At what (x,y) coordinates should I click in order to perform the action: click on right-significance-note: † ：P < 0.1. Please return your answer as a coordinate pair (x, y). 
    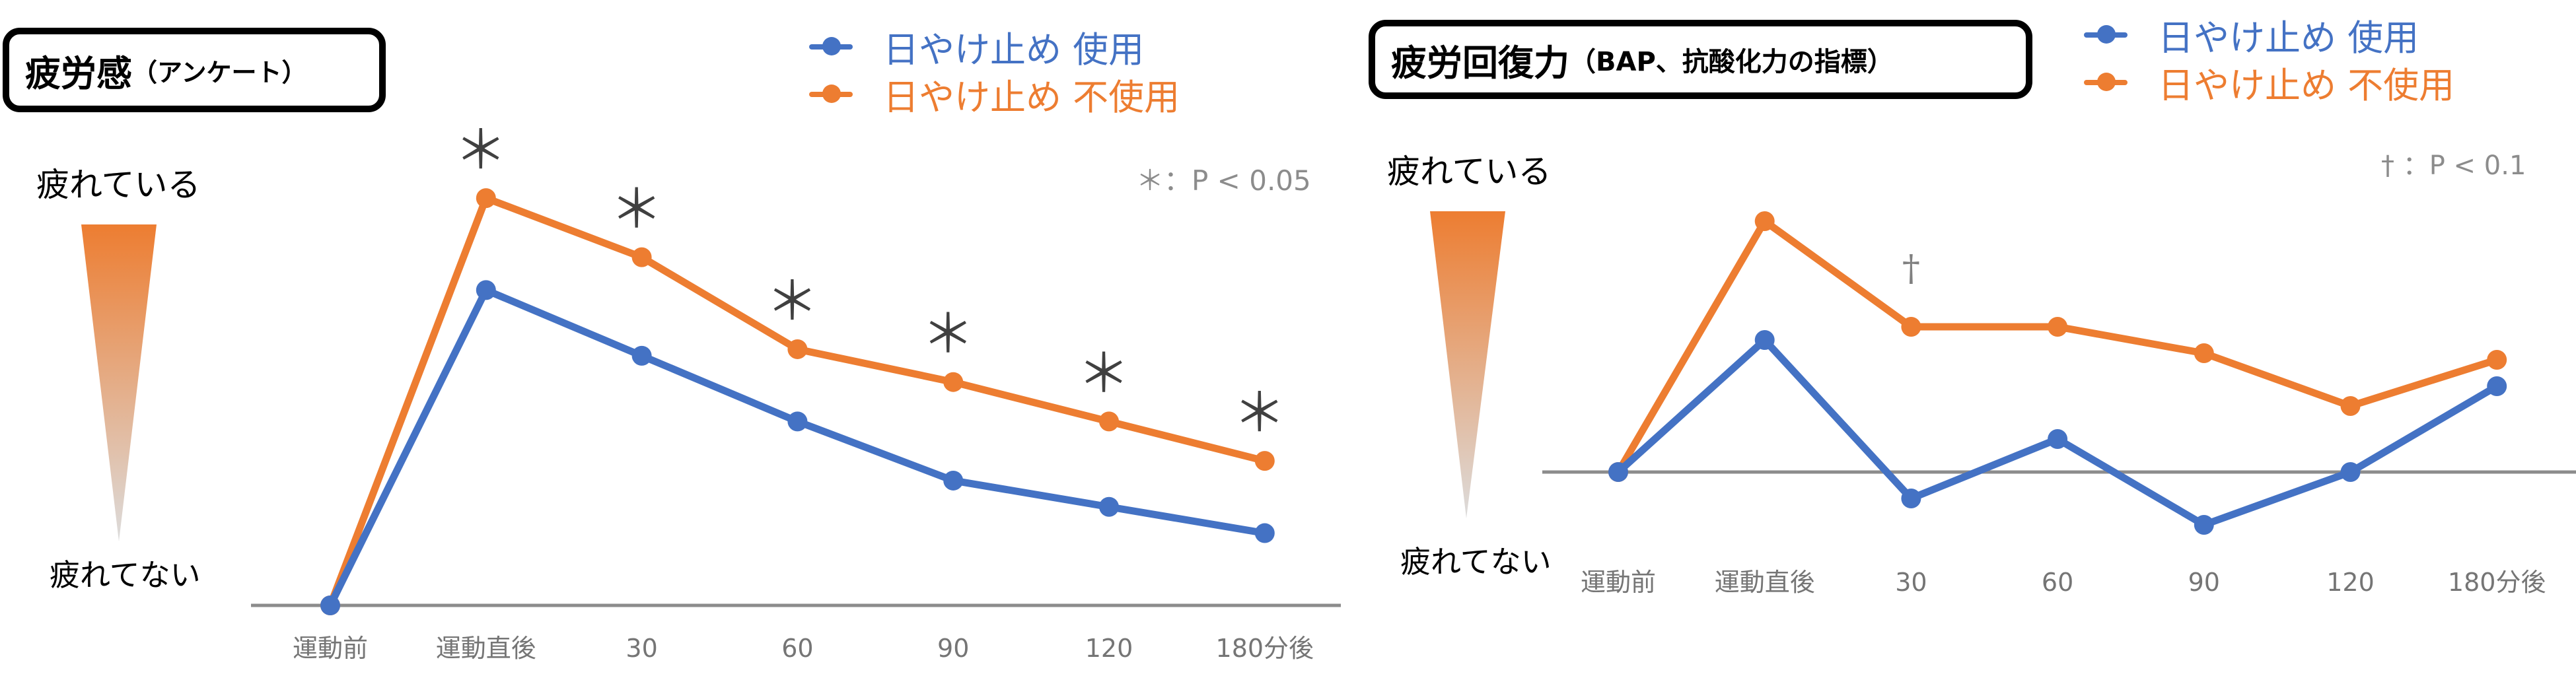
    Looking at the image, I should click on (2454, 166).